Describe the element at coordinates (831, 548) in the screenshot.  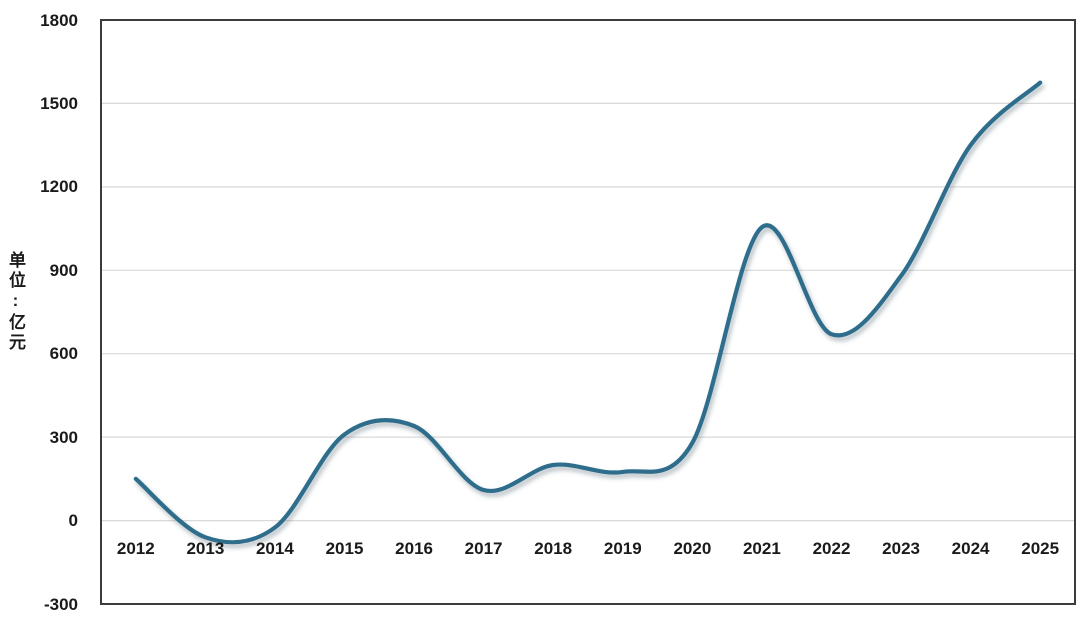
I see `x-axis-tick-label: 2022` at that location.